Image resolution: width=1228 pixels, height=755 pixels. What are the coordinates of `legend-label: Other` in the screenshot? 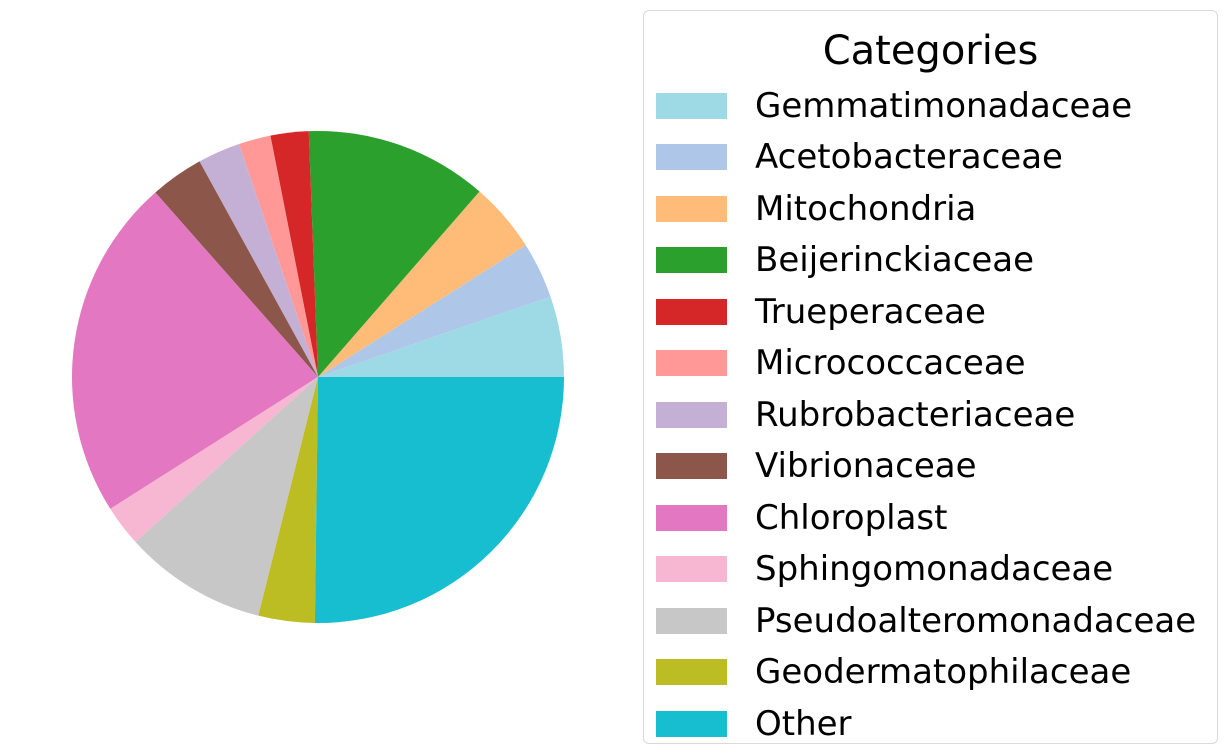 It's located at (803, 723).